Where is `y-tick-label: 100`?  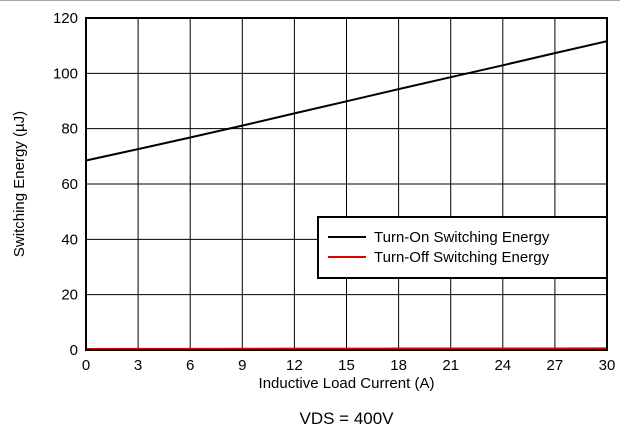 y-tick-label: 100 is located at coordinates (65, 73).